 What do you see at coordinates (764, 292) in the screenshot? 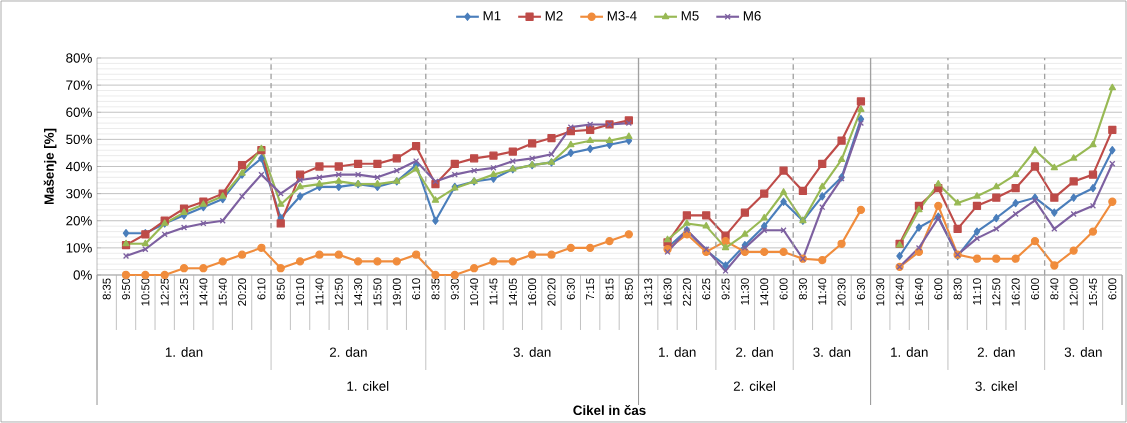
I see `x-tick-label: 14:00` at bounding box center [764, 292].